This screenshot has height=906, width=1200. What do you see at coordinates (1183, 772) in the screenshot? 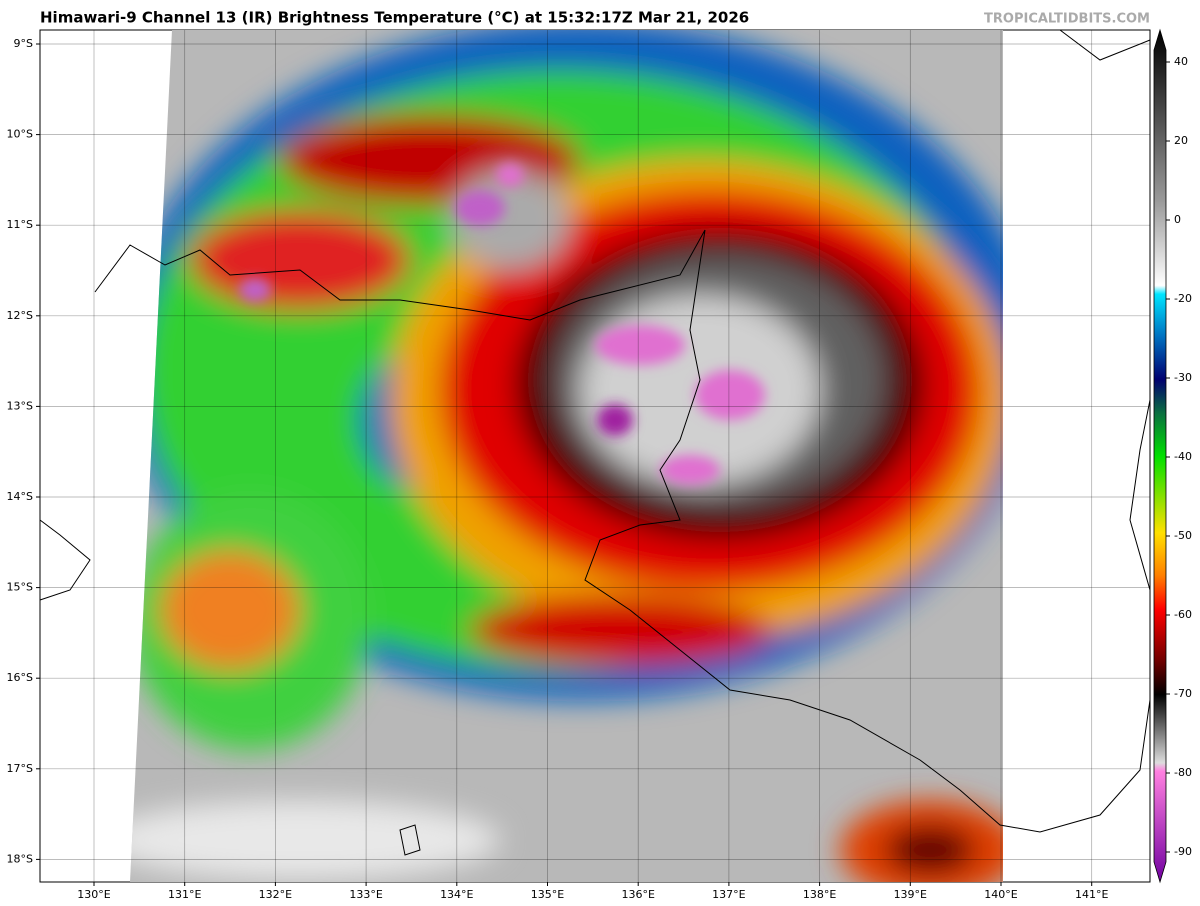
I see `colorbar-label: -80` at bounding box center [1183, 772].